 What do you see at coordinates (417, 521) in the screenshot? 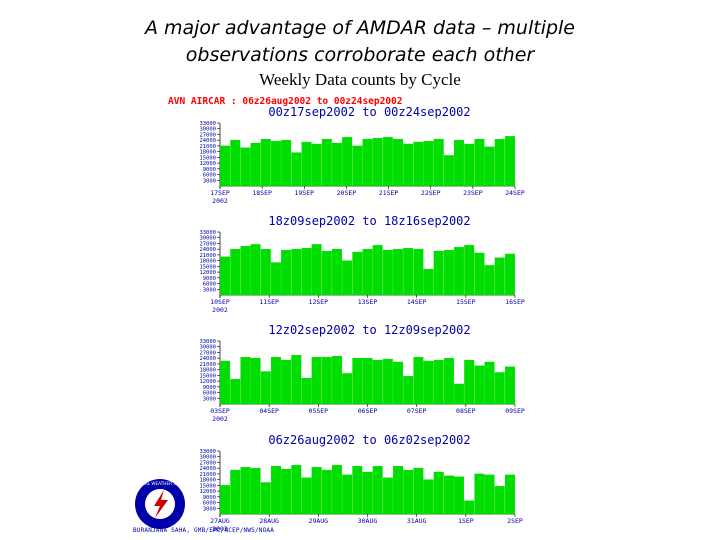
I see `x-tick-label: 31AUG` at bounding box center [417, 521].